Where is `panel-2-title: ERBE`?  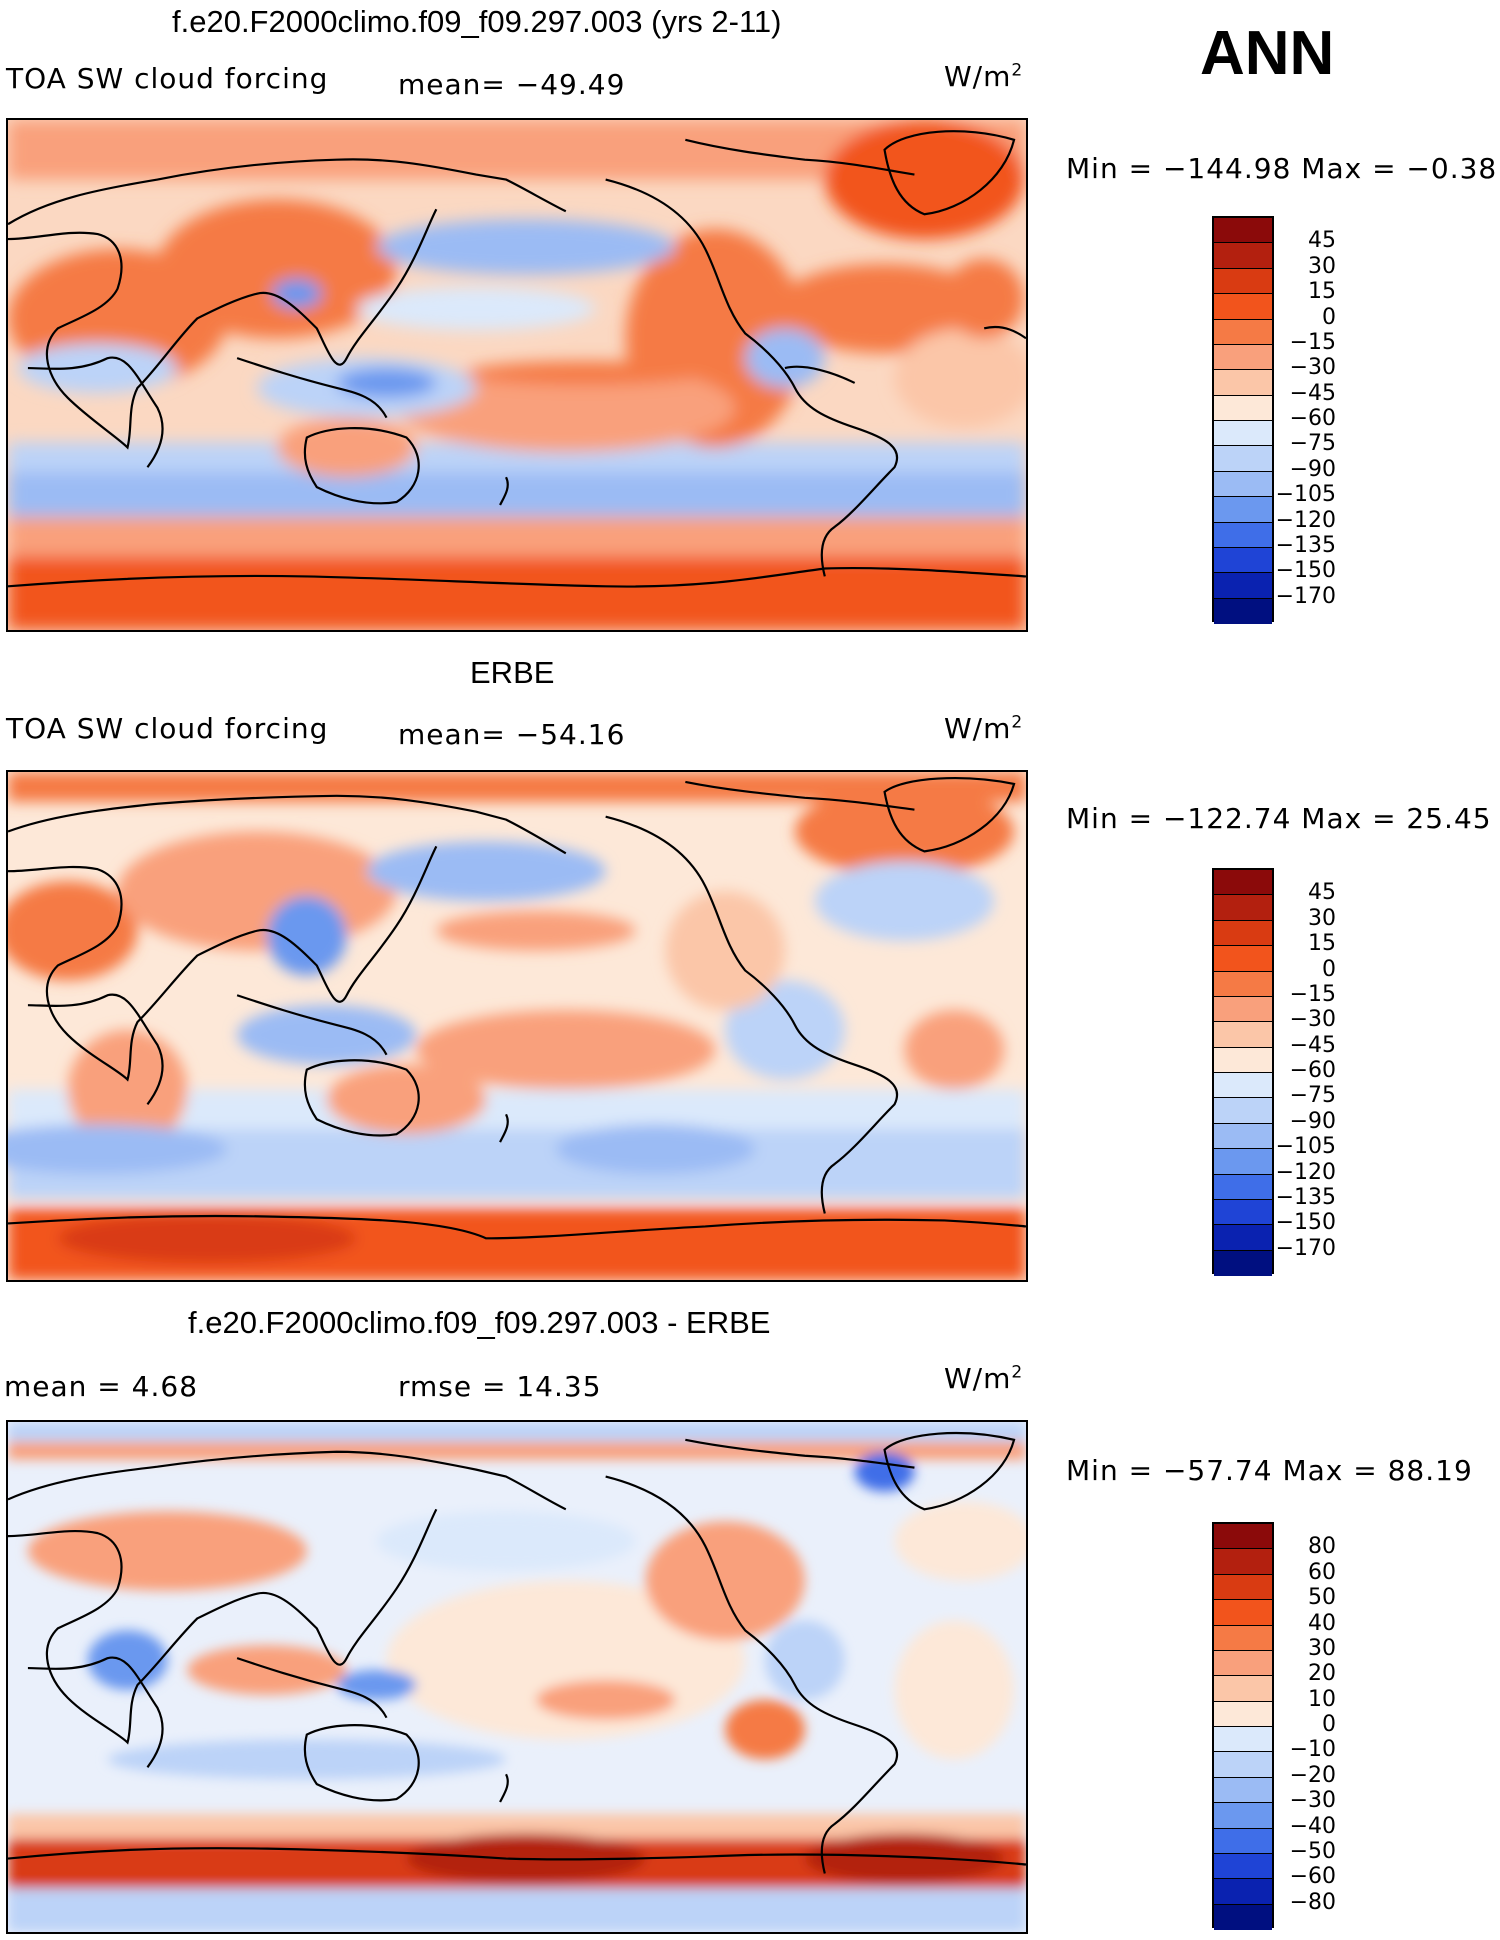 panel-2-title: ERBE is located at coordinates (512, 672).